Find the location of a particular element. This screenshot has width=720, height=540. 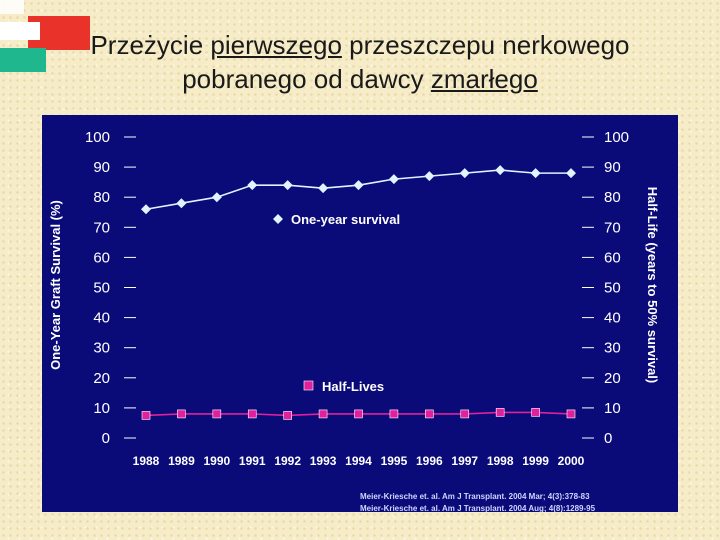

y2-axis-tick-label: 20 is located at coordinates (612, 378).